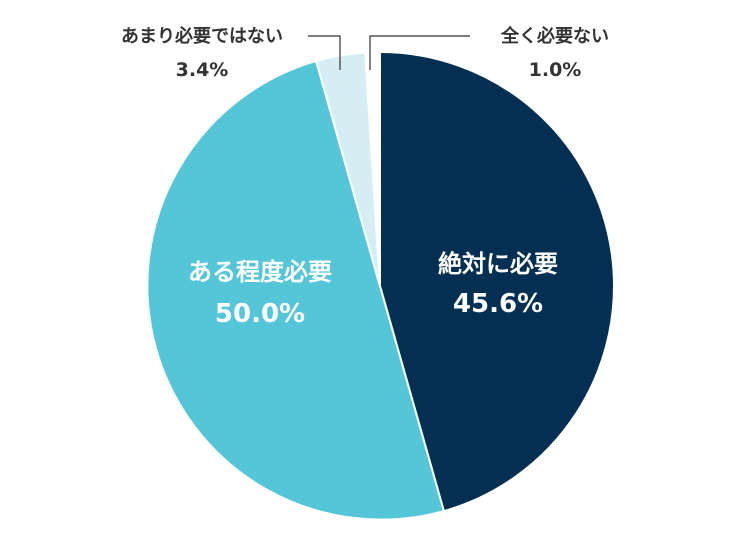  Describe the element at coordinates (498, 304) in the screenshot. I see `slice-value-absolutely-needed: 45.6%` at that location.